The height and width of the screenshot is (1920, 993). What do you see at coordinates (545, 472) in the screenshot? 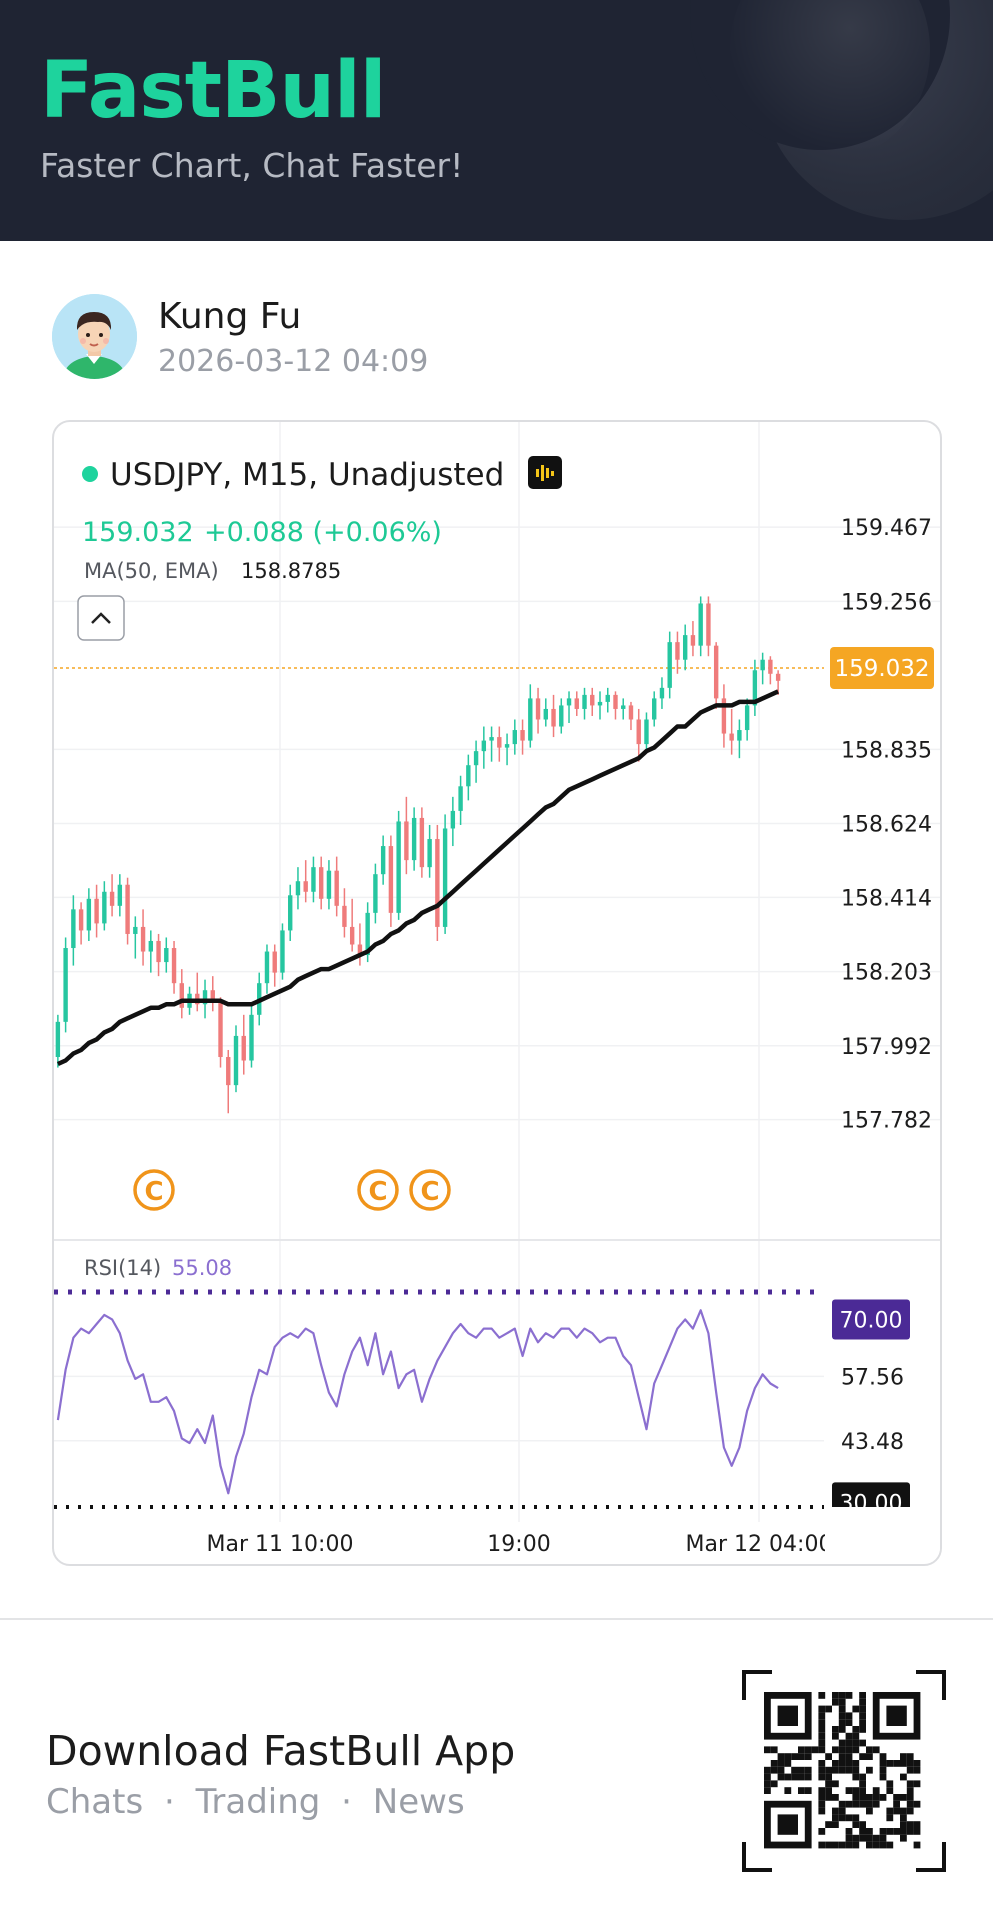
I see `audio-indicator-icon` at bounding box center [545, 472].